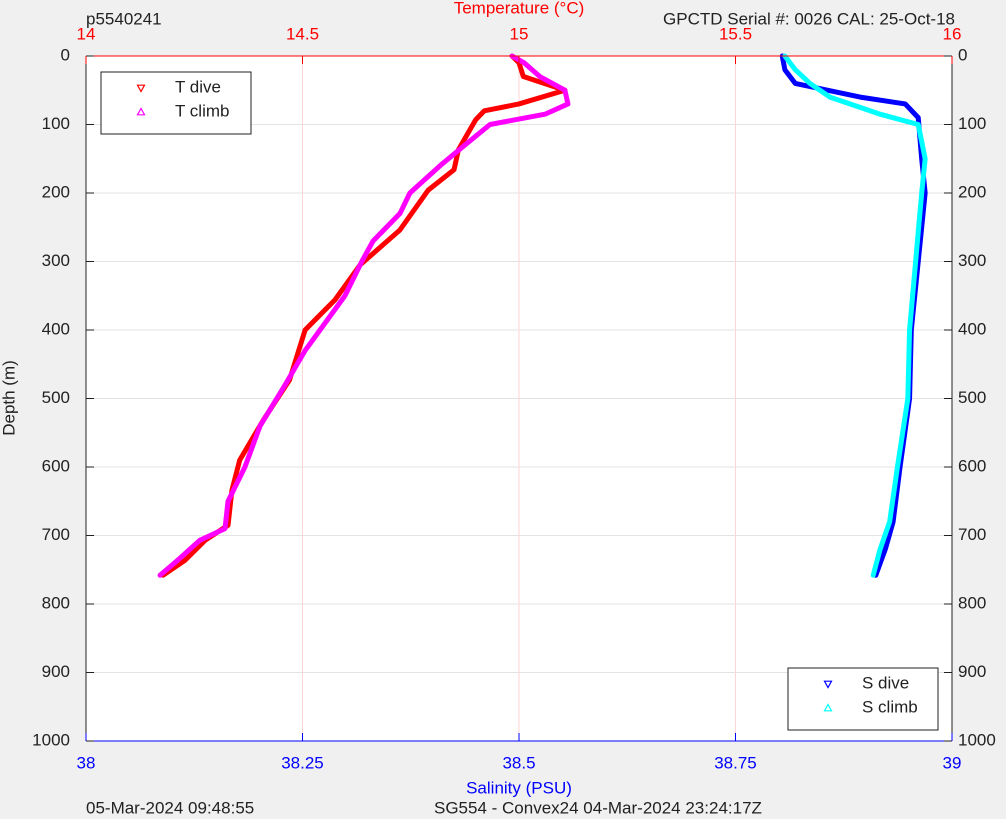  What do you see at coordinates (972, 328) in the screenshot?
I see `y2-tick-label: 400` at bounding box center [972, 328].